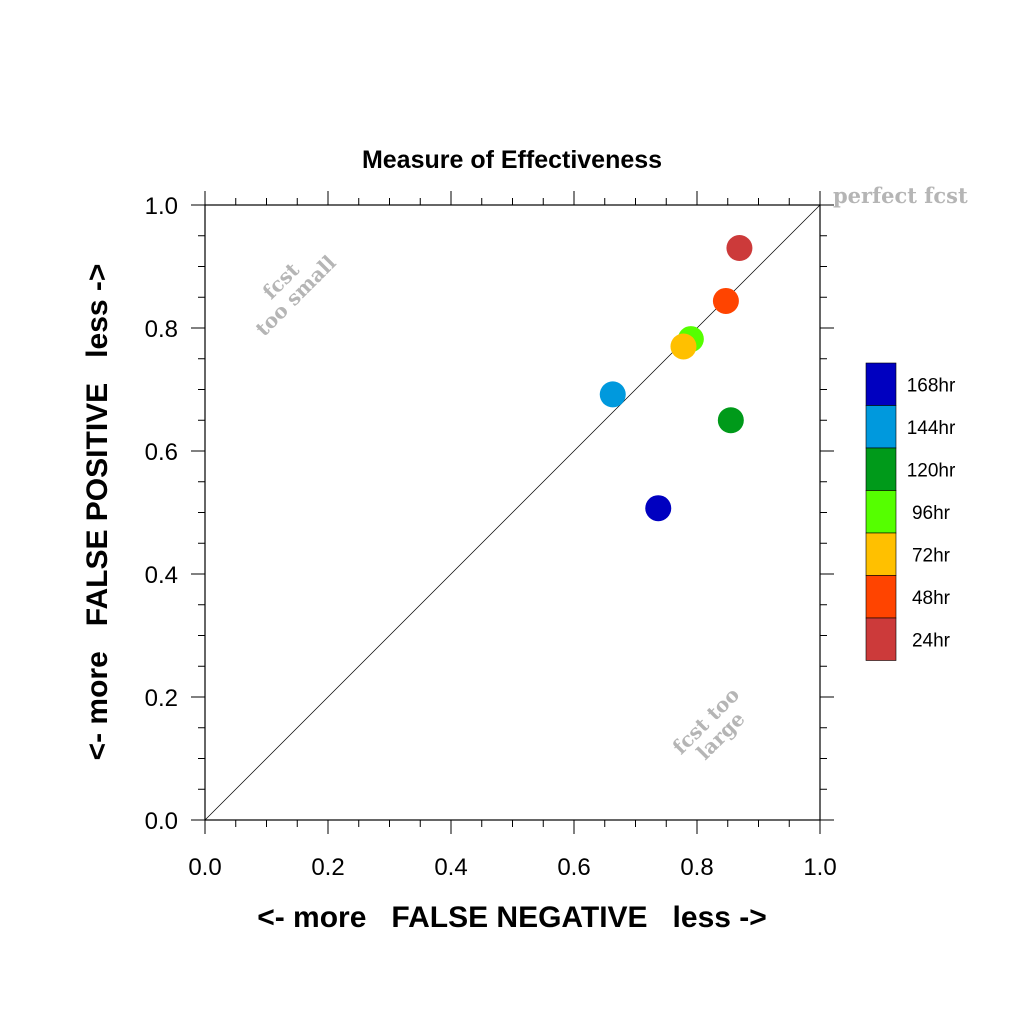 The height and width of the screenshot is (1024, 1024). What do you see at coordinates (819, 867) in the screenshot?
I see `x-tick-label: 1.0` at bounding box center [819, 867].